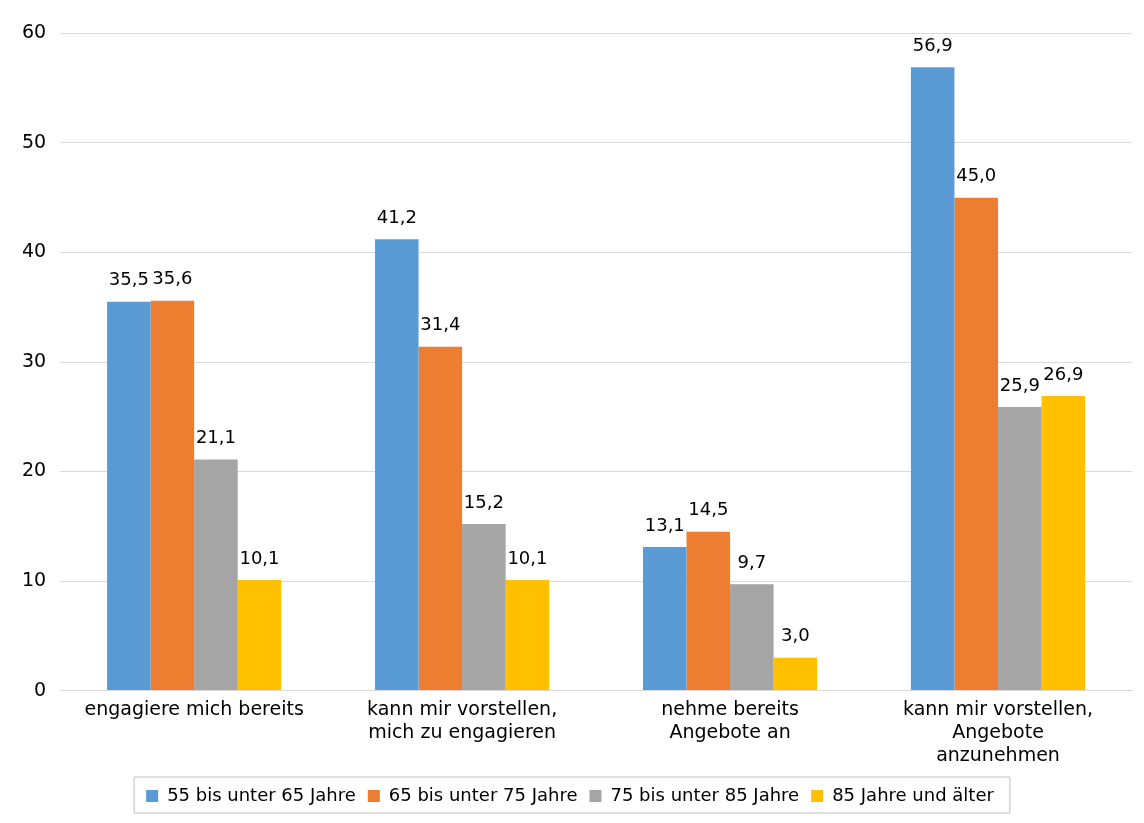 The width and height of the screenshot is (1144, 823). I want to click on data-label: 35,5, so click(128, 279).